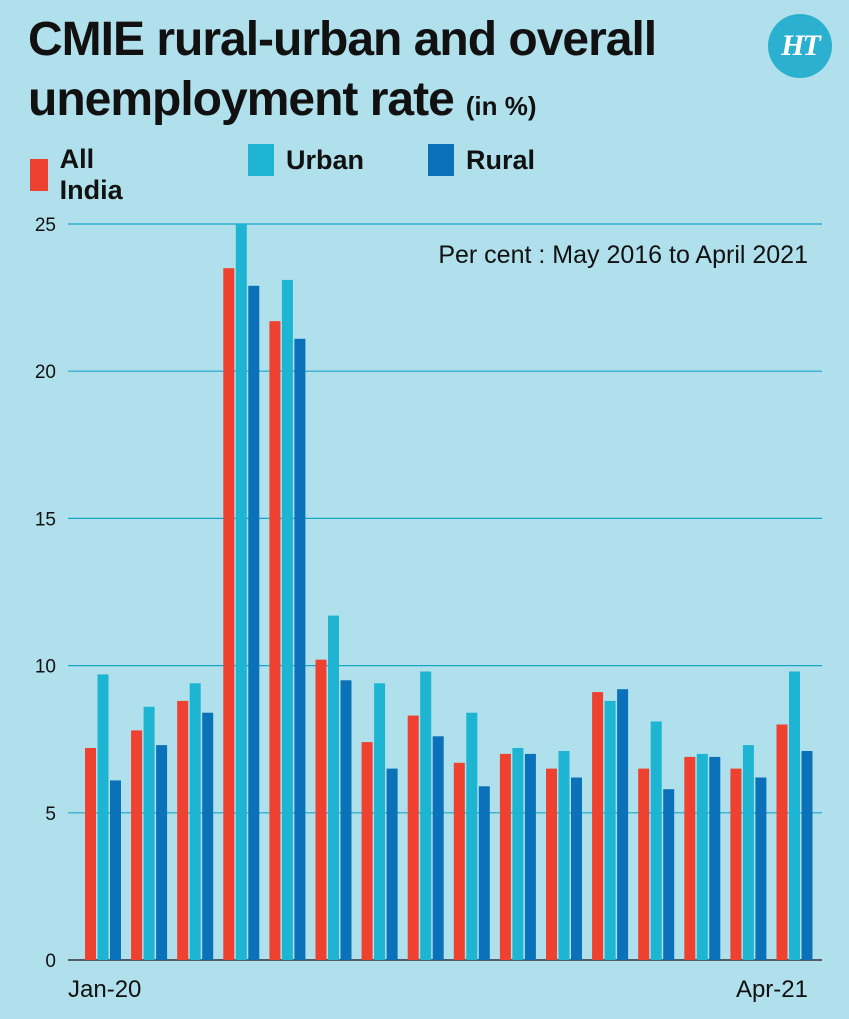 The image size is (849, 1019). What do you see at coordinates (45, 519) in the screenshot?
I see `y-tick-label: 15` at bounding box center [45, 519].